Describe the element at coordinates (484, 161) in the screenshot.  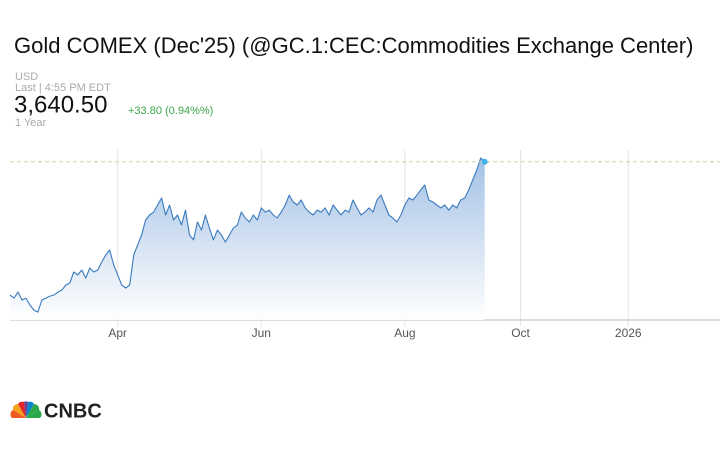
I see `last-point` at that location.